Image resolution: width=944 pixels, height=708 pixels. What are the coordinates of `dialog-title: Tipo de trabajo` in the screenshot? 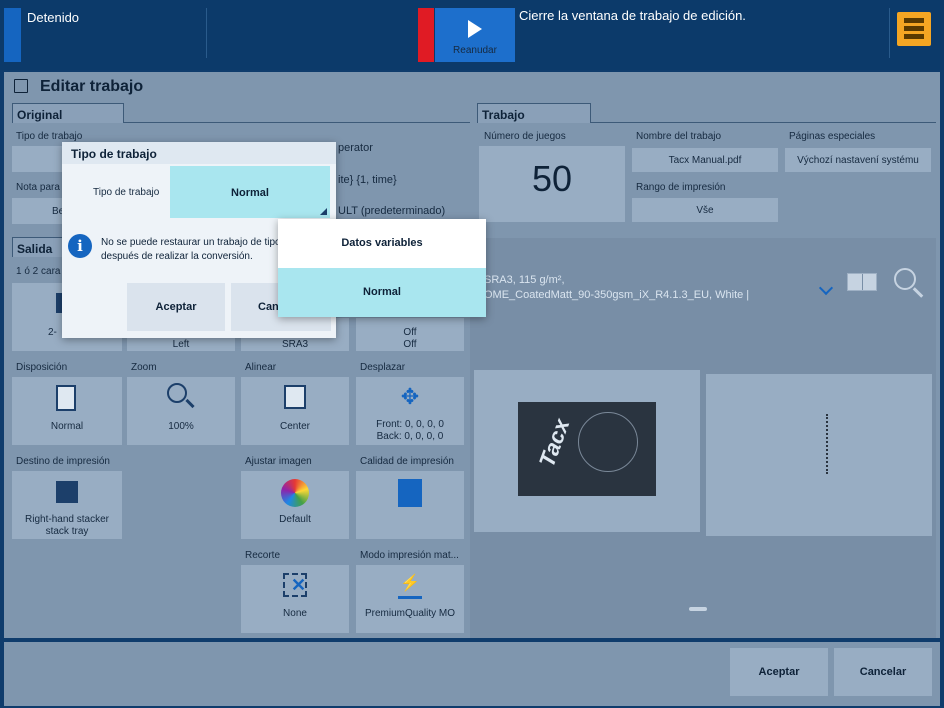 It's located at (199, 153).